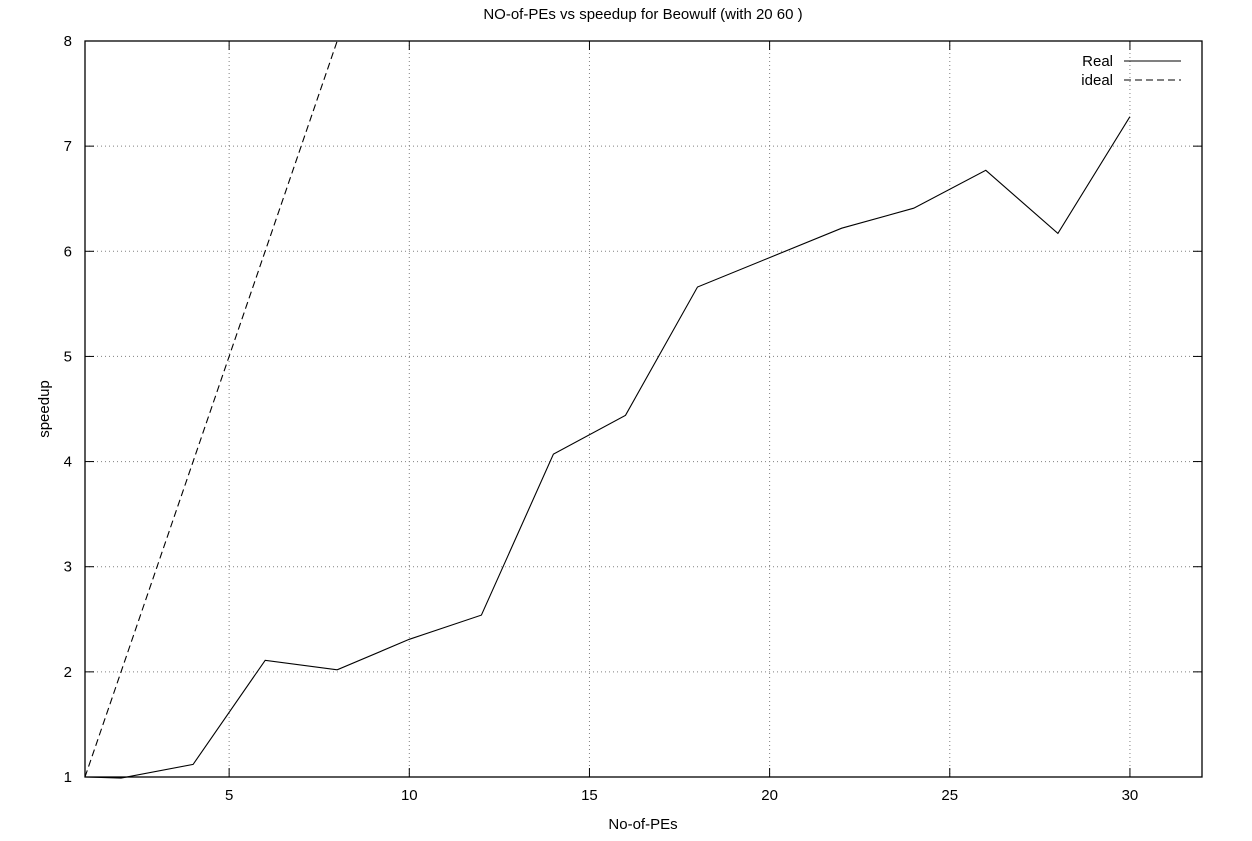 Image resolution: width=1252 pixels, height=841 pixels. What do you see at coordinates (44, 409) in the screenshot?
I see `y-axis-label: speedup` at bounding box center [44, 409].